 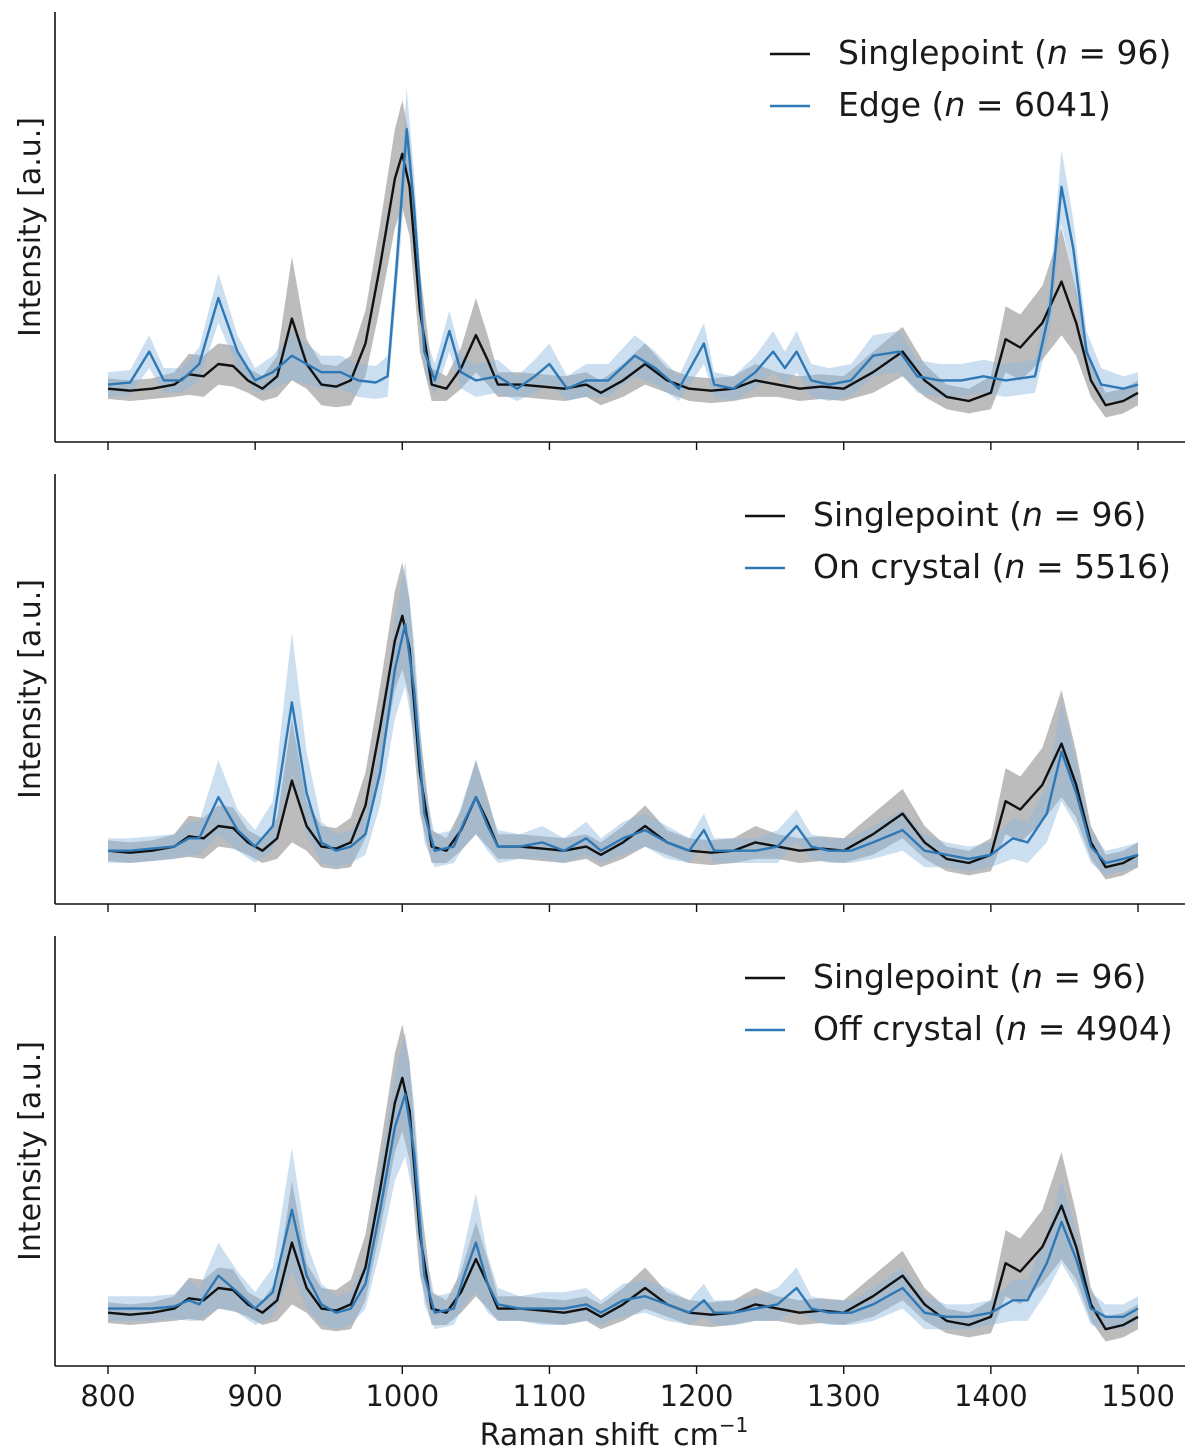 I want to click on x-tick-label: 1400, so click(x=991, y=1396).